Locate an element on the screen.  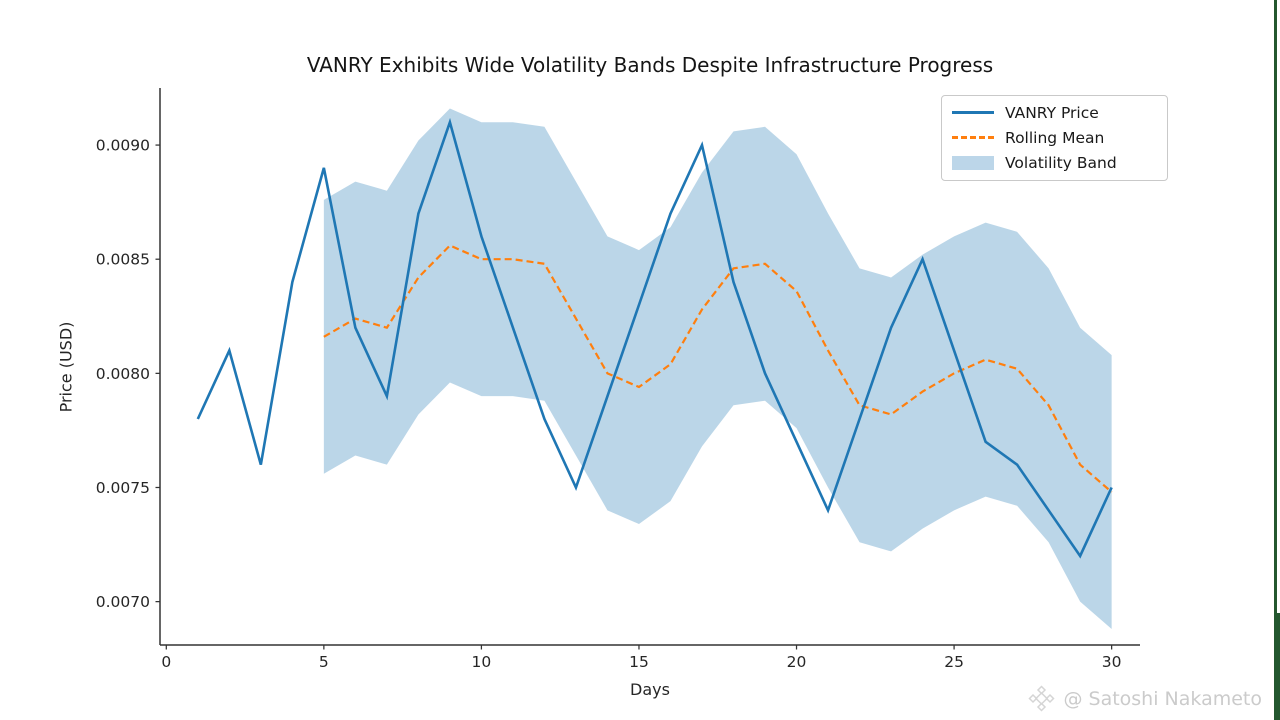
legend-item-rolling-mean: Rolling Mean is located at coordinates (1054, 138).